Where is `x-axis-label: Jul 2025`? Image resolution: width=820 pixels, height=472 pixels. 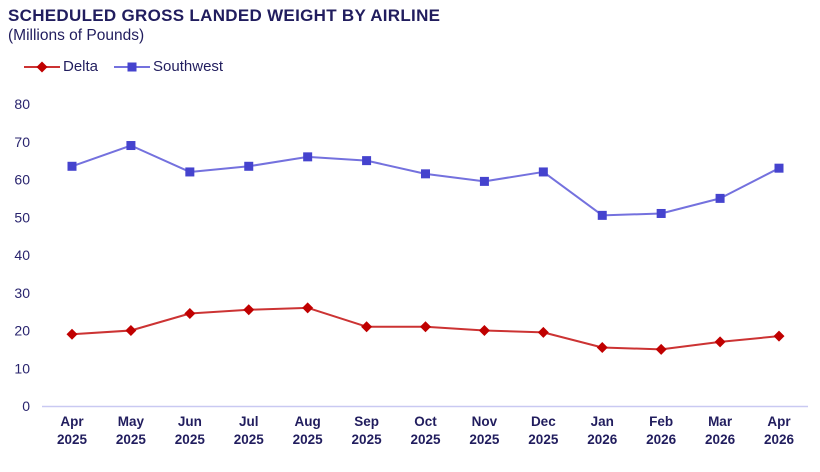 x-axis-label: Jul 2025 is located at coordinates (249, 430).